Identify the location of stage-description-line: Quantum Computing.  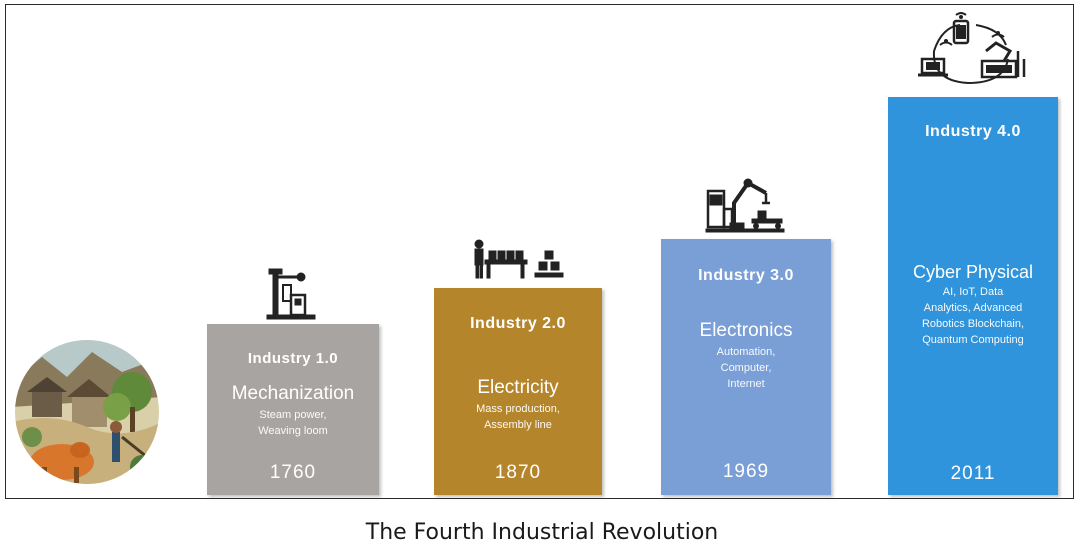
(973, 339).